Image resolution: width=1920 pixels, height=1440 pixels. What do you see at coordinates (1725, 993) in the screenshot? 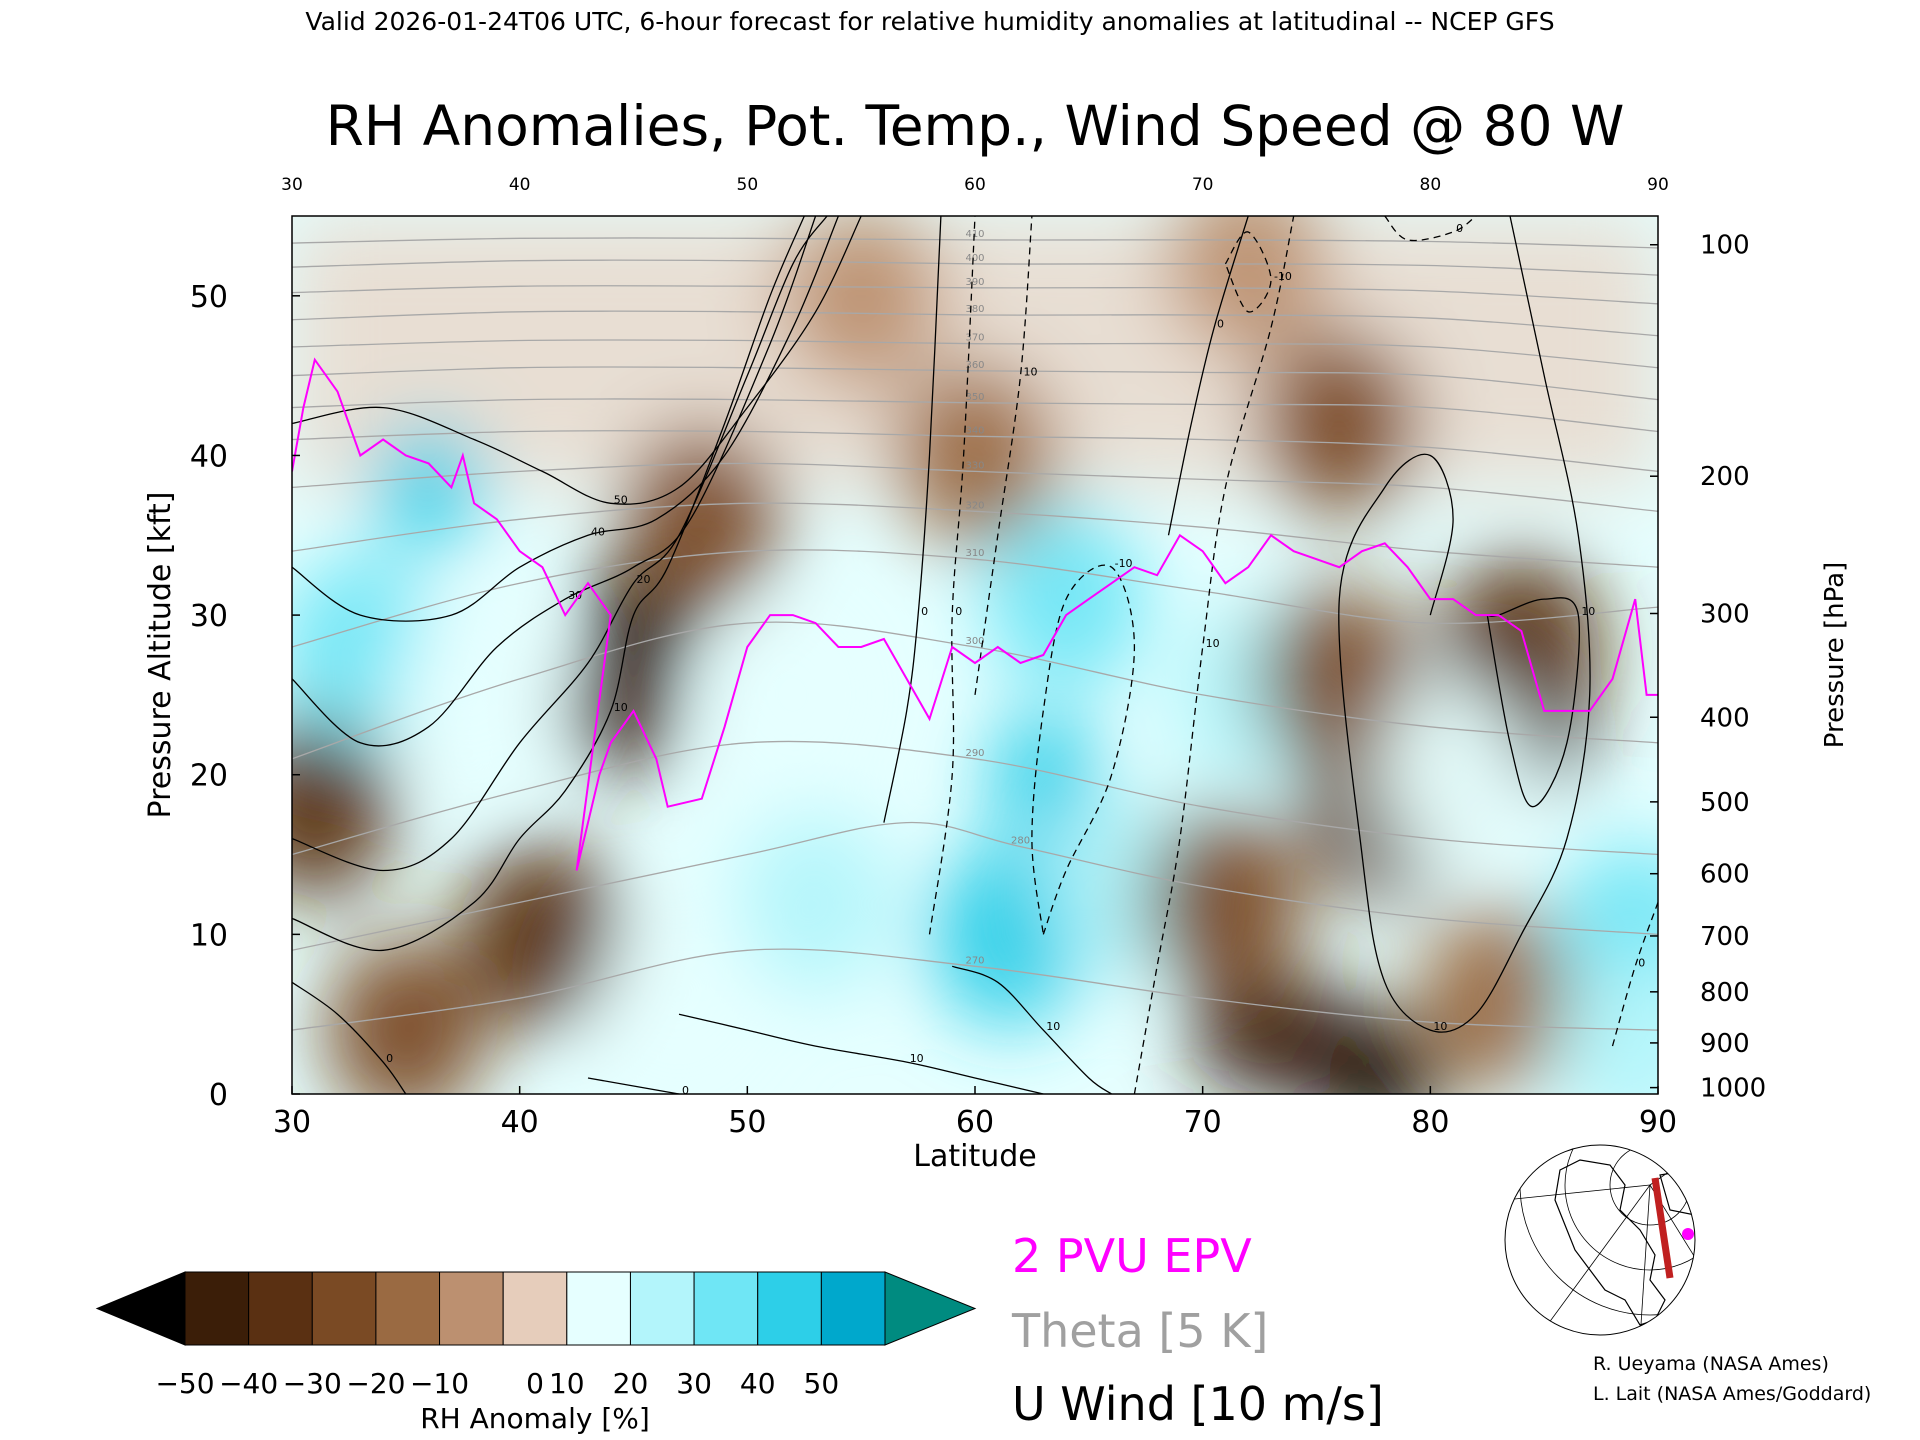
I see `pressure-tick-label: 800` at bounding box center [1725, 993].